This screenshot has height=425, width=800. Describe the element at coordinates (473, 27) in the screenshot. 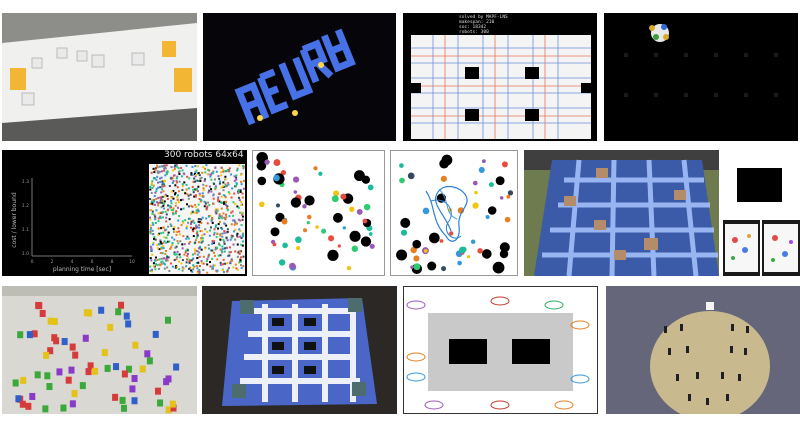

I see `terminal-line: soc: 18342` at that location.